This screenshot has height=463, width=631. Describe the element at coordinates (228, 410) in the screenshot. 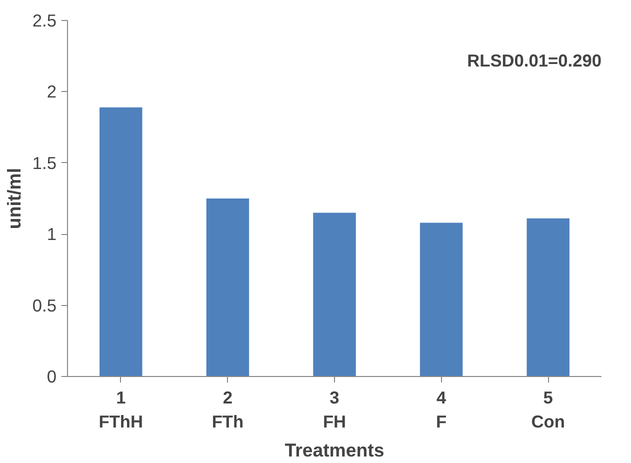

I see `x-tick-label: 2 FTh` at that location.